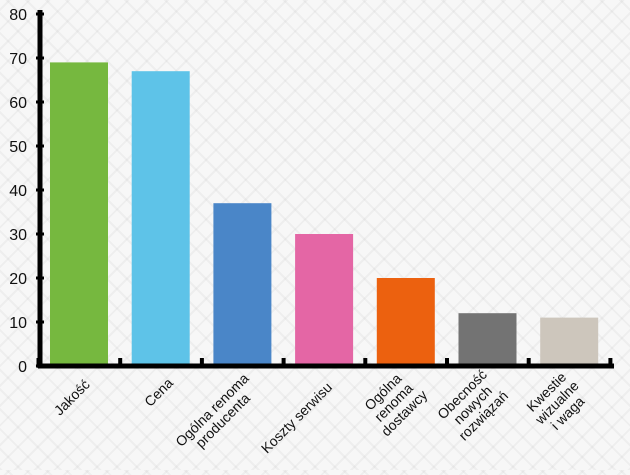  I want to click on y-tick-label: 40, so click(18, 191).